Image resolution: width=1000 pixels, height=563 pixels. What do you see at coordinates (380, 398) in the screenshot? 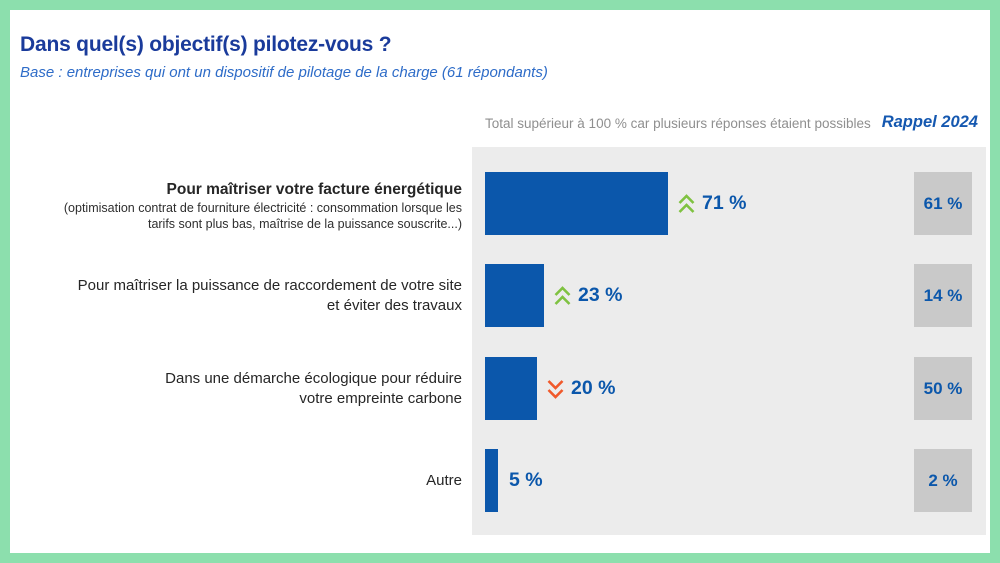
I see `category-label-line: votre empreinte carbone` at bounding box center [380, 398].